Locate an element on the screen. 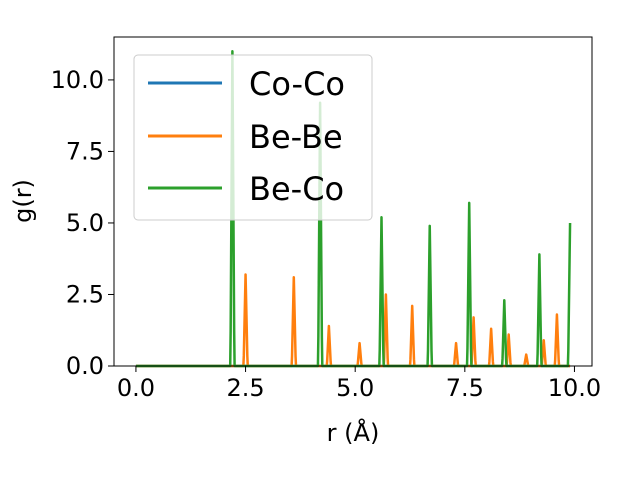 The height and width of the screenshot is (480, 640). legend-label-be-co: Be-Co is located at coordinates (296, 189).